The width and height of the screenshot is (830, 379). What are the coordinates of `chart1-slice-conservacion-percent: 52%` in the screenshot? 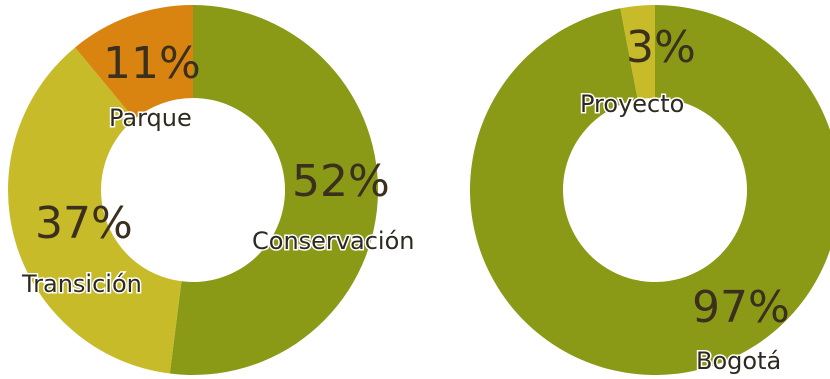 It's located at (341, 181).